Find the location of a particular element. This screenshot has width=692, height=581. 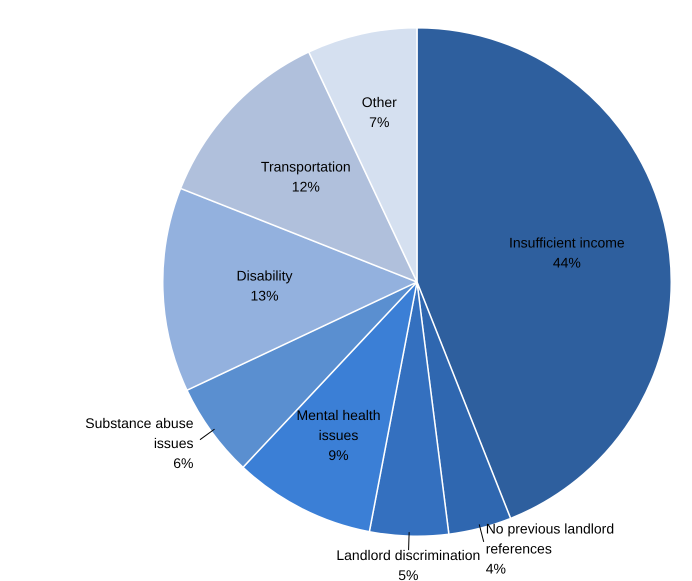

data-label: 5% is located at coordinates (408, 573).